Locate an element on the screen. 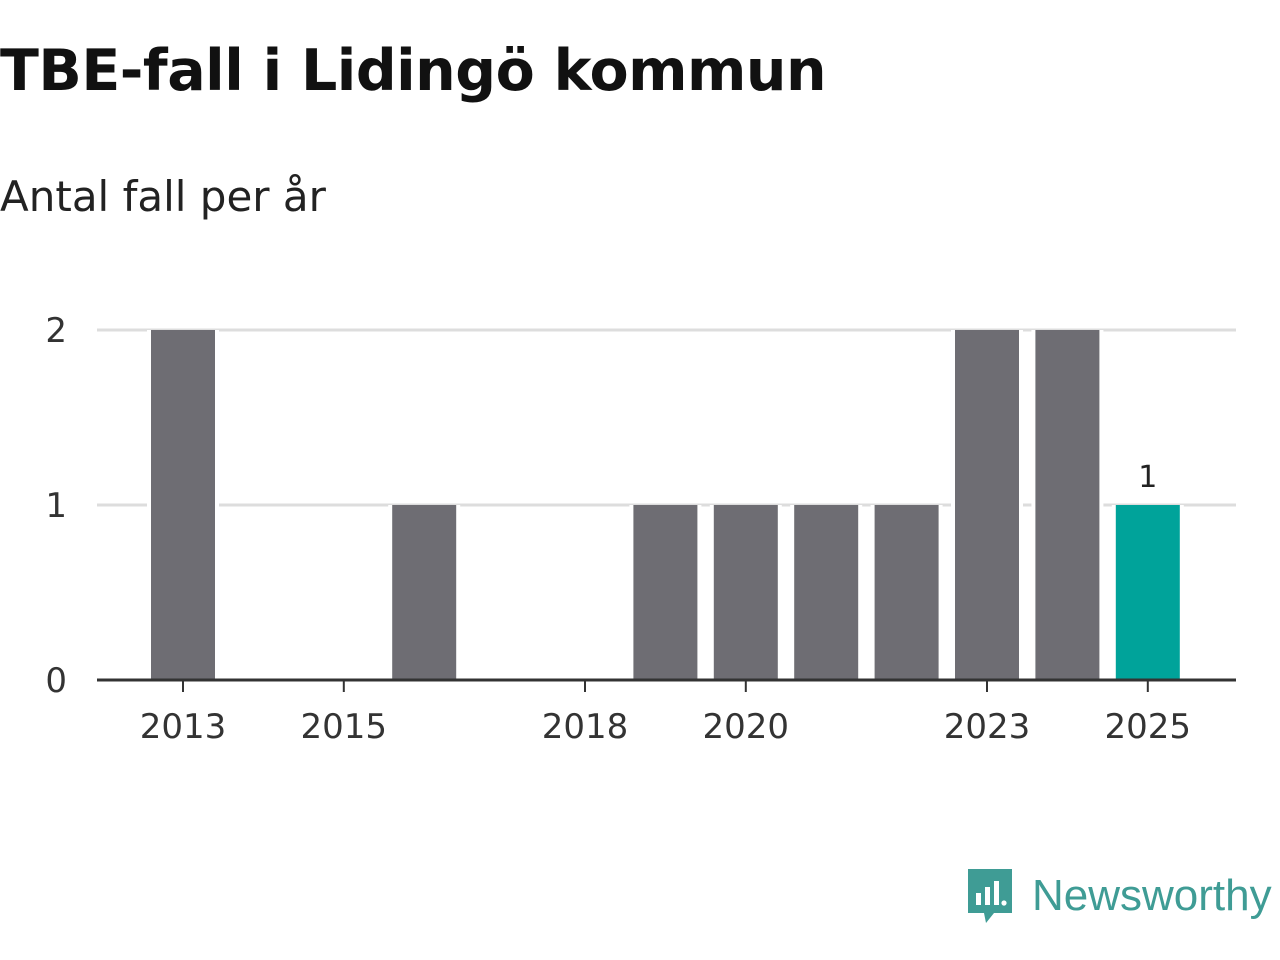 This screenshot has height=960, width=1280. x-tick-label-2015: 2015 is located at coordinates (344, 727).